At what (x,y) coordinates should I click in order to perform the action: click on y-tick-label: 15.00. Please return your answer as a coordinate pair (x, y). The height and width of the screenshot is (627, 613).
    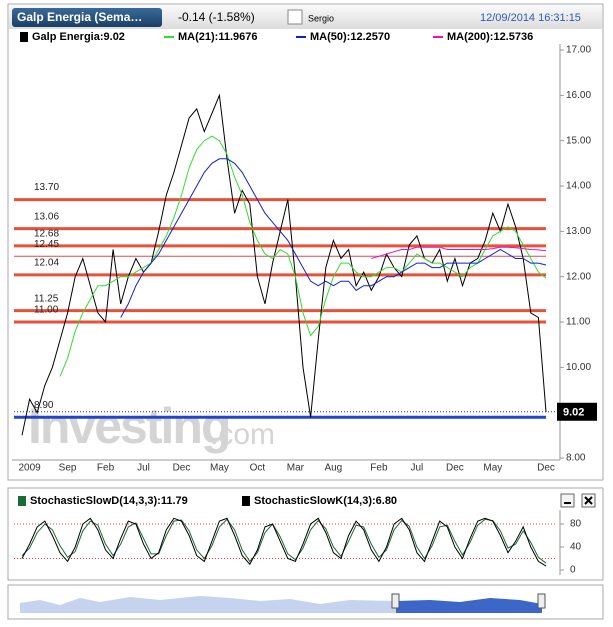
    Looking at the image, I should click on (578, 140).